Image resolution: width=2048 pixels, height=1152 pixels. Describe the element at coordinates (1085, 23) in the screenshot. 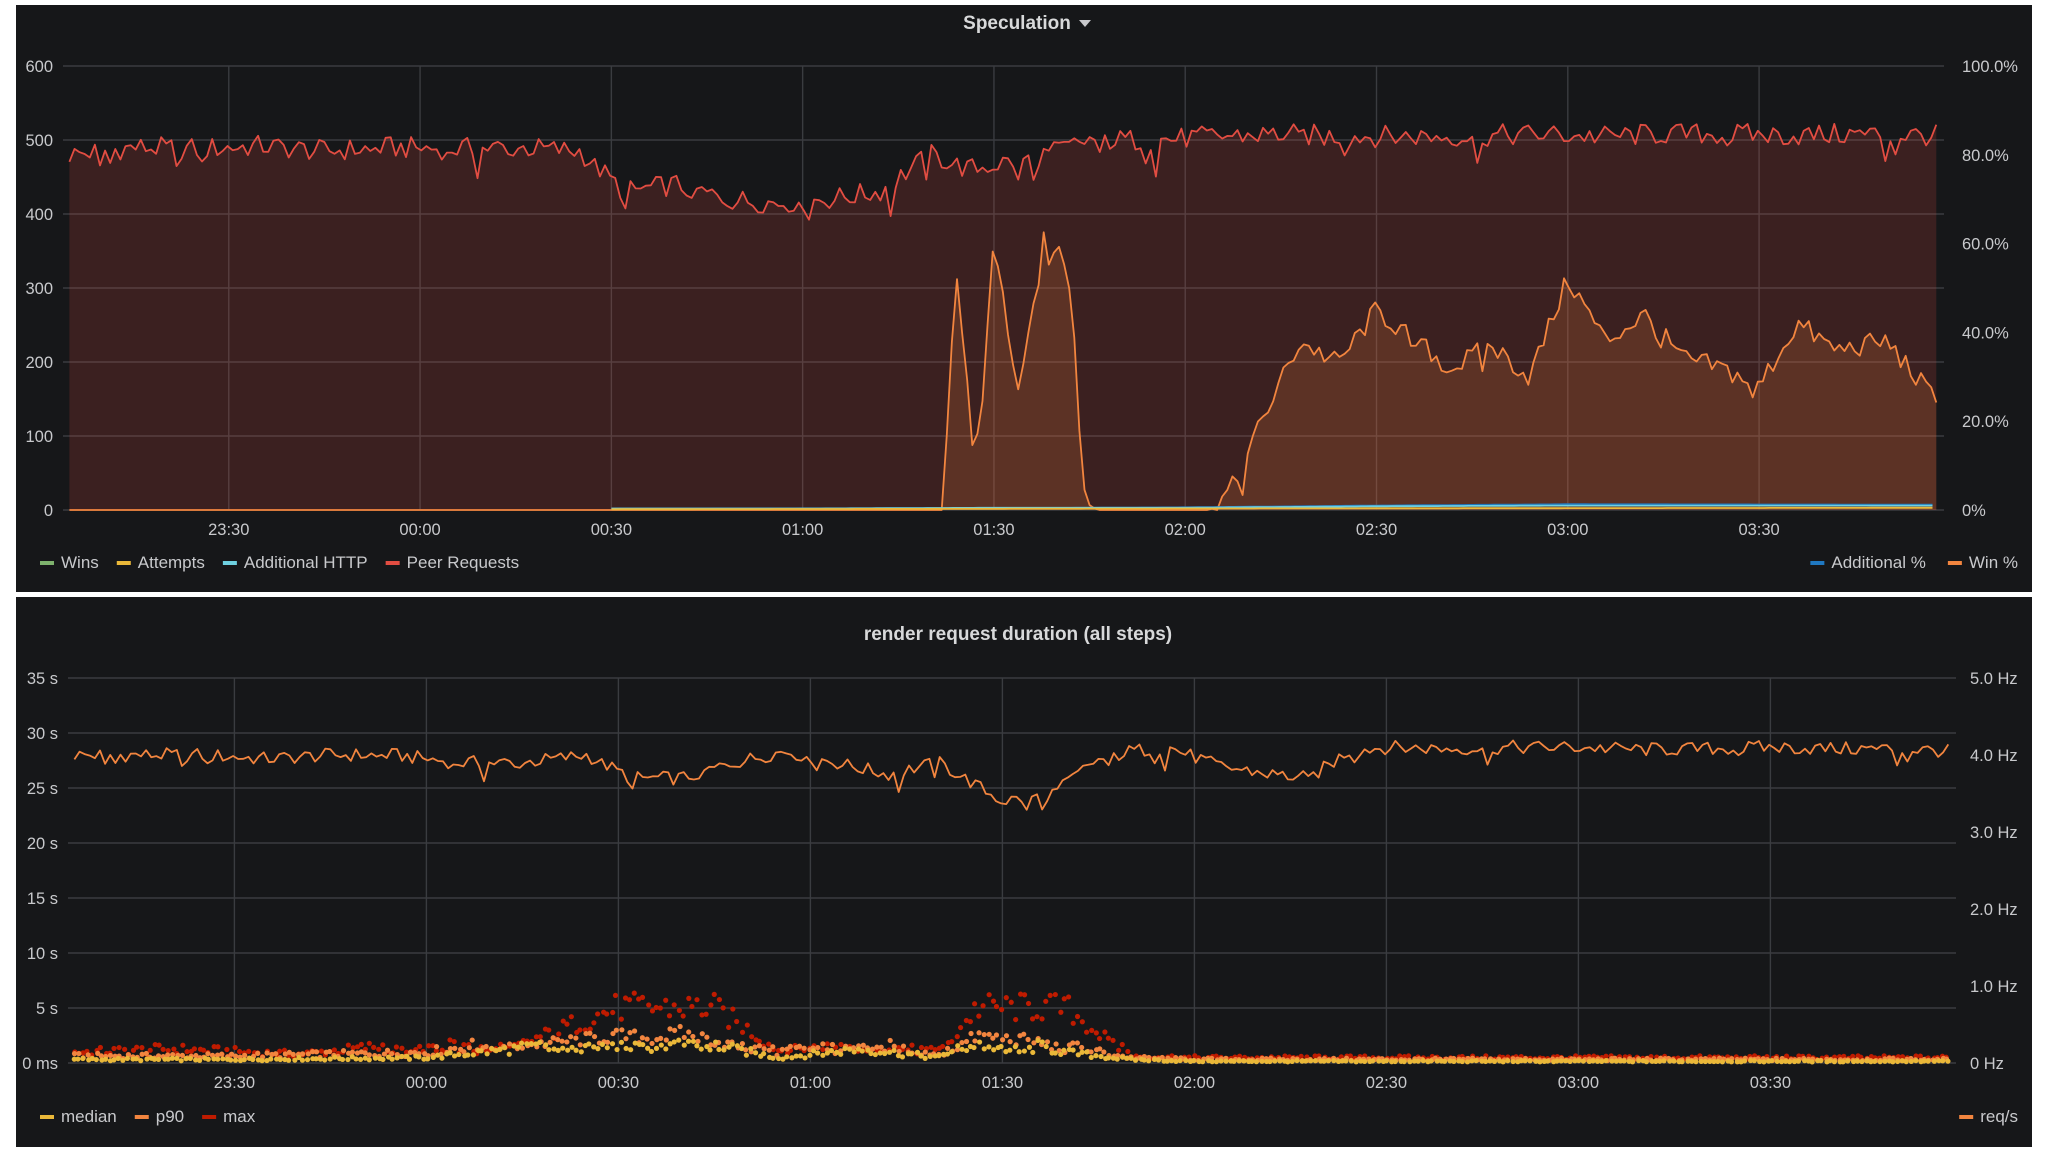

I see `caret-down-icon` at that location.